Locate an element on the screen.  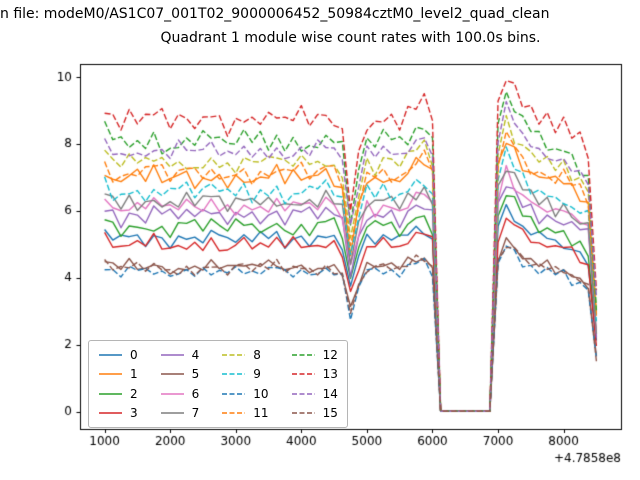
legend-label: 0 is located at coordinates (134, 354).